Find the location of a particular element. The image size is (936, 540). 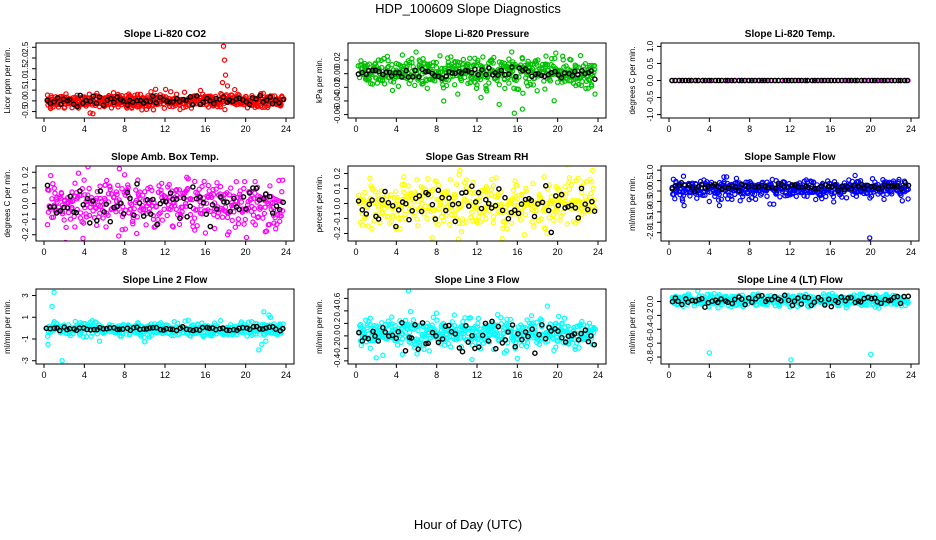

y-tick-label: 0.4 is located at coordinates (337, 311).